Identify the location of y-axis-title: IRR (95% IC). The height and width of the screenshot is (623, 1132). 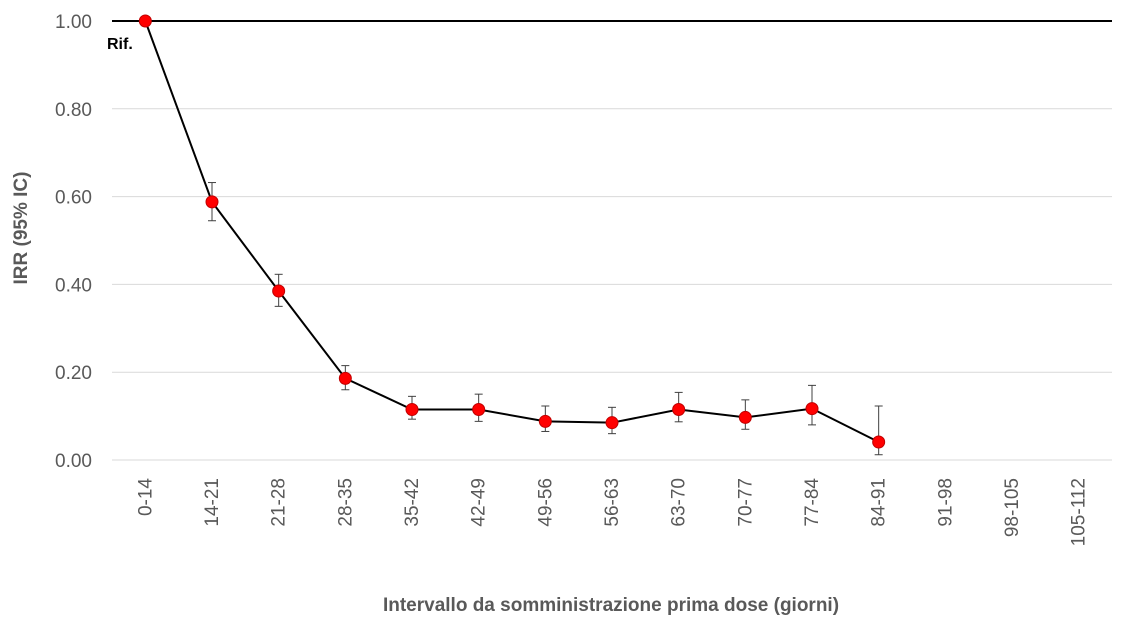
(21, 228).